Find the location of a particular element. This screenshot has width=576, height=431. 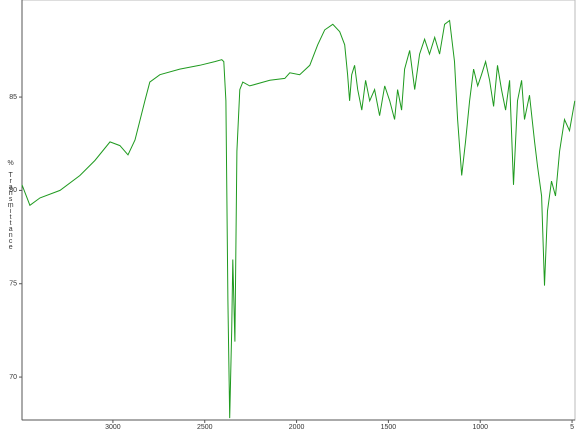

x-tick-label: 1000 is located at coordinates (480, 427).